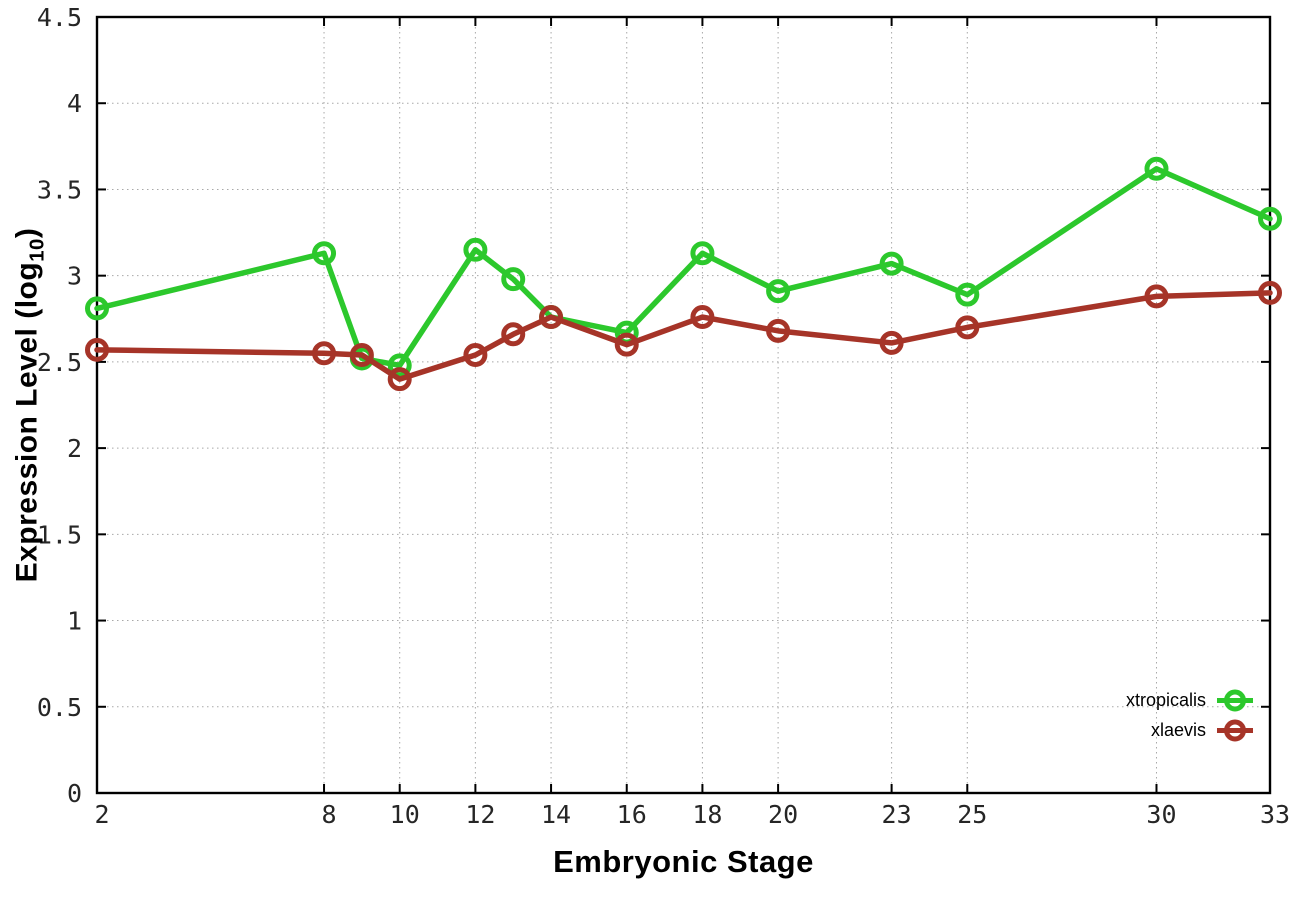 Image resolution: width=1296 pixels, height=907 pixels. What do you see at coordinates (1235, 700) in the screenshot?
I see `legend-marker-xtropicalis` at bounding box center [1235, 700].